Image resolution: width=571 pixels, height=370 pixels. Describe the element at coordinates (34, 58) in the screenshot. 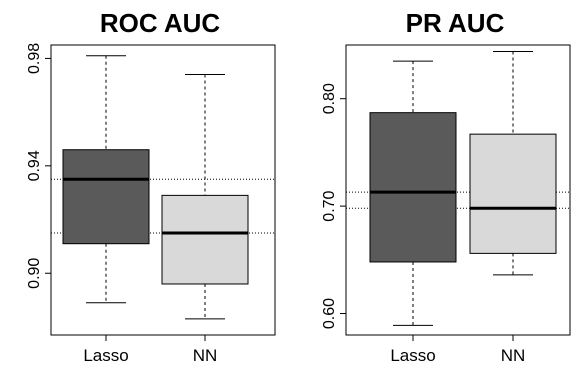

I see `y-tick-label: 0.98` at that location.